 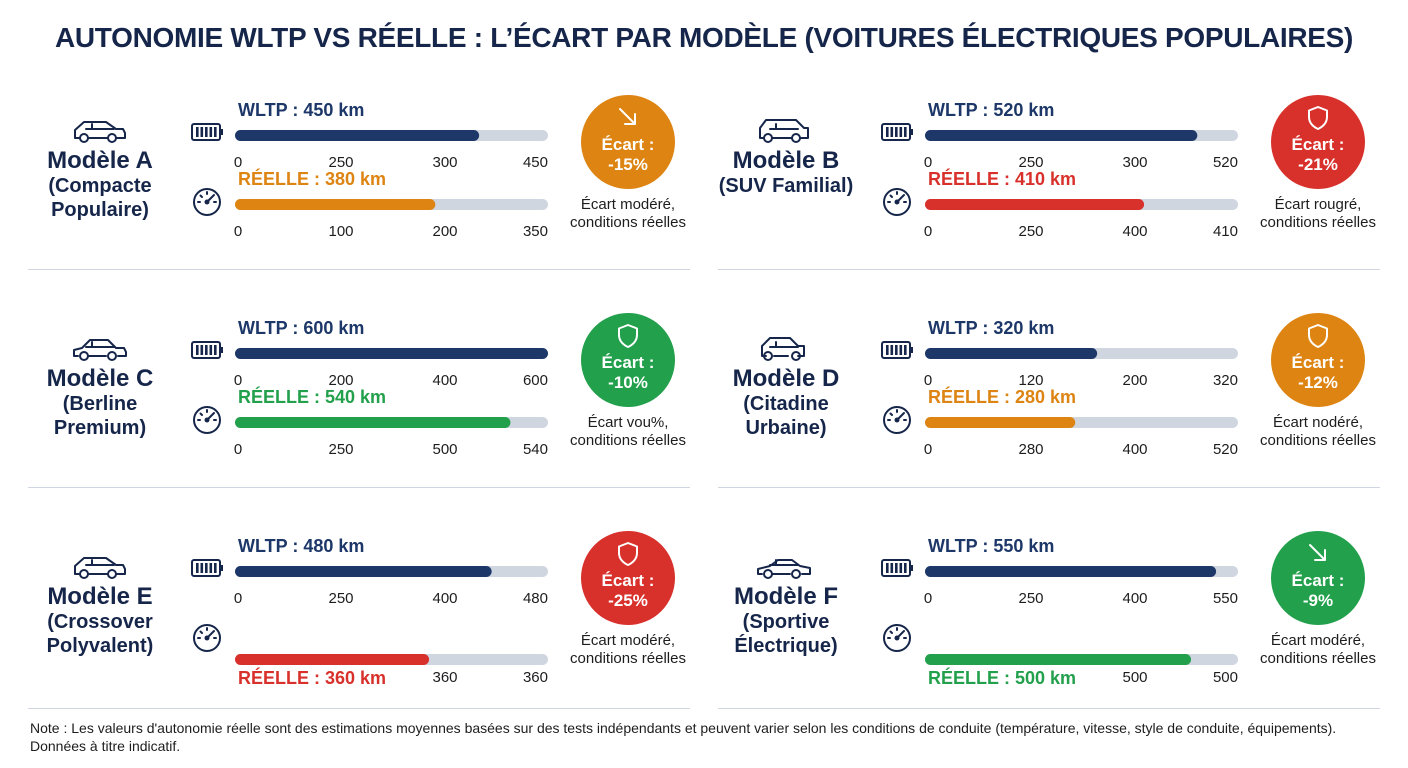 I want to click on model-category: Électrique), so click(x=786, y=646).